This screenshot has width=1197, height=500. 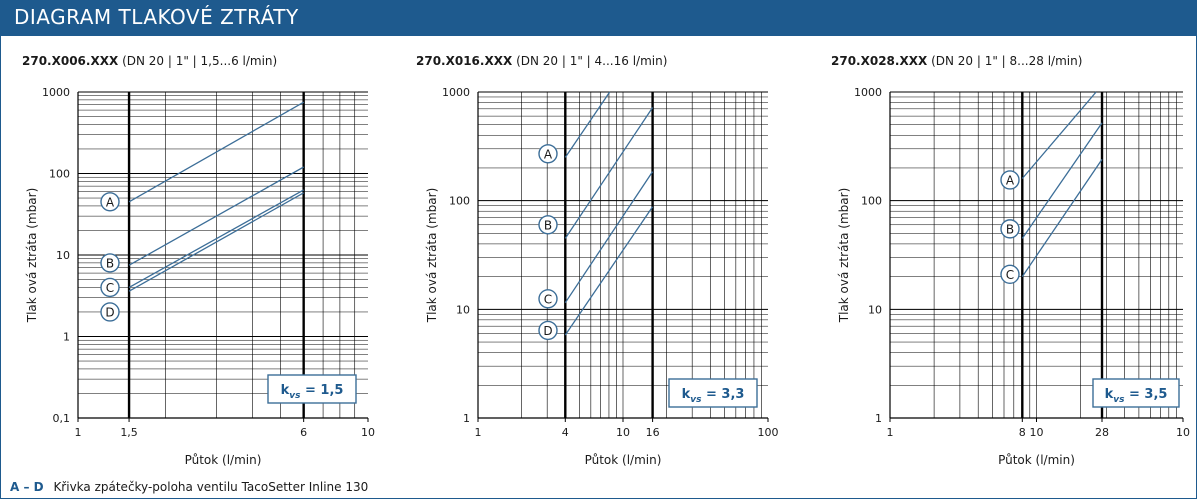 I want to click on page-title: DIAGRAM TLAKOVÉ ZTRÁTY, so click(x=156, y=17).